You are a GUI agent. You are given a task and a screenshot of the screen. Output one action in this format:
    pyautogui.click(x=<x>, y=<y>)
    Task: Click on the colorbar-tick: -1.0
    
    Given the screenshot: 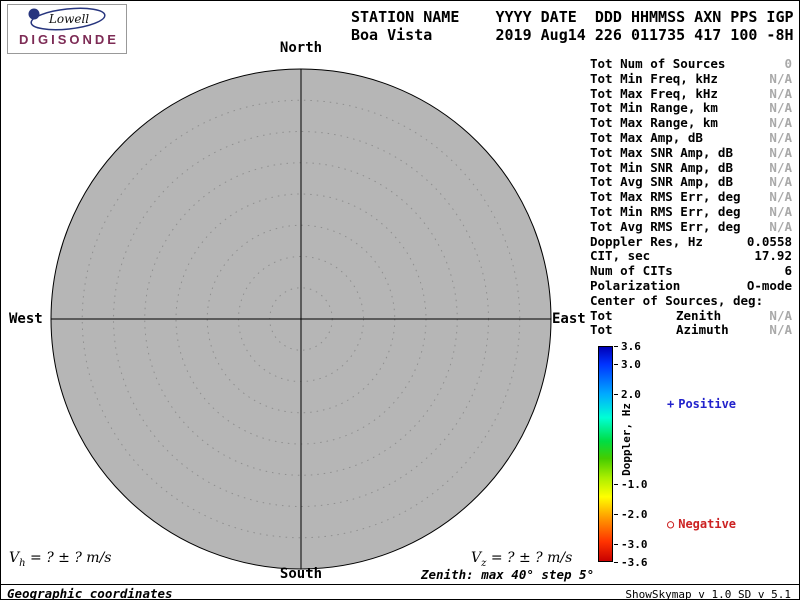 What is the action you would take?
    pyautogui.click(x=631, y=484)
    